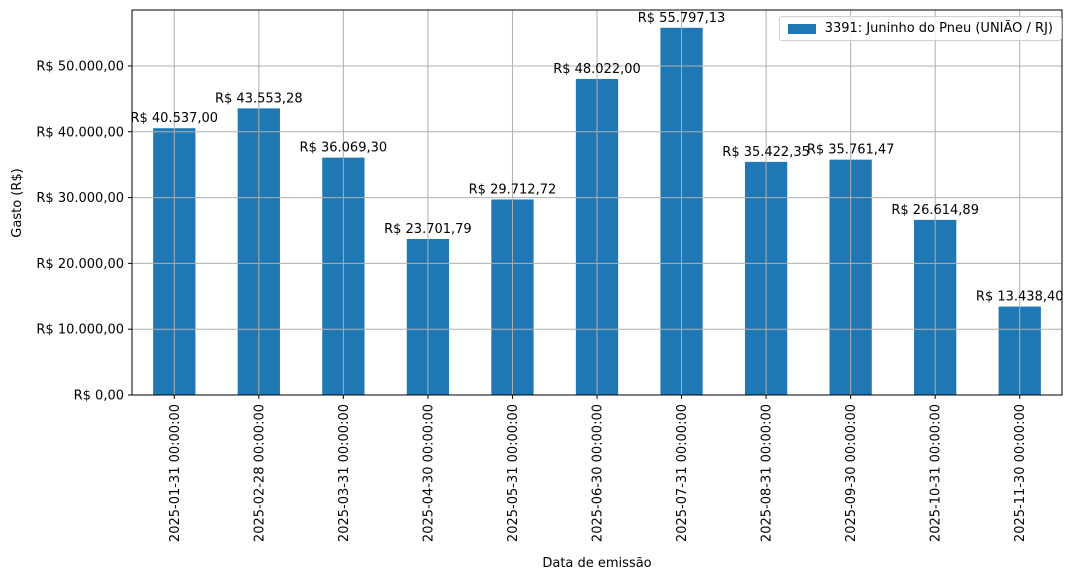  I want to click on bar-value-label: R$ 43.553,28, so click(259, 98).